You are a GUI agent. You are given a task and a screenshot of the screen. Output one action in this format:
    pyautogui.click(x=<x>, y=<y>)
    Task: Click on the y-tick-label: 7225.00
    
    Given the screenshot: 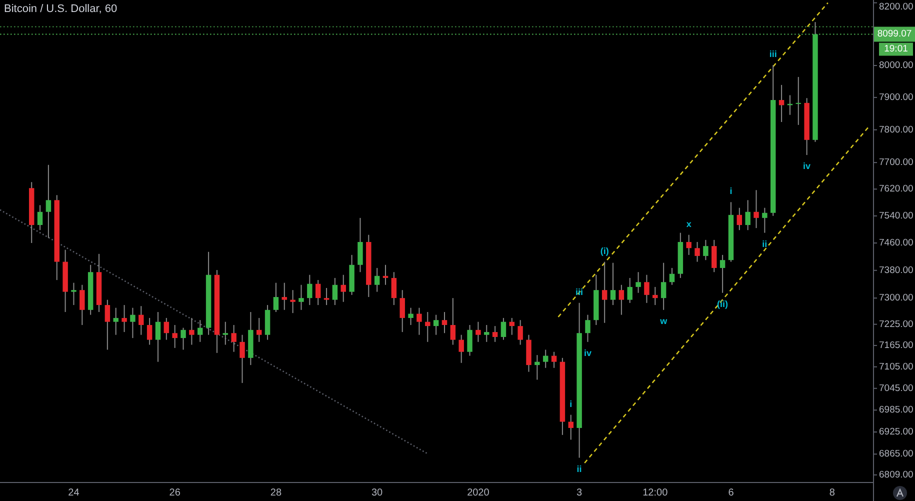 What is the action you would take?
    pyautogui.click(x=896, y=324)
    